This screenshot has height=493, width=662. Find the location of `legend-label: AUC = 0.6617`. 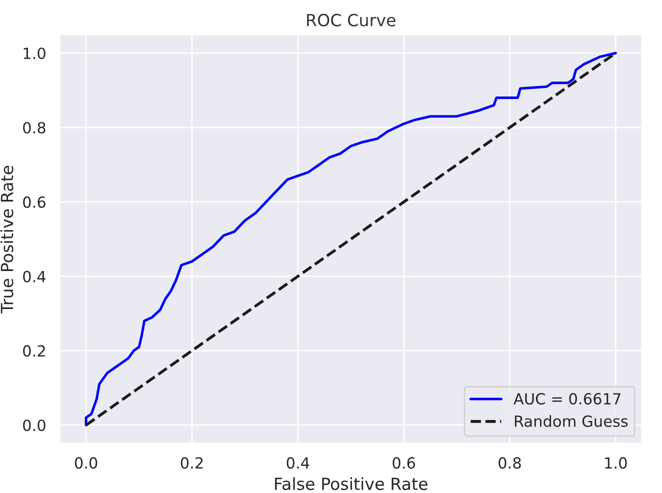

legend-label: AUC = 0.6617 is located at coordinates (567, 399).